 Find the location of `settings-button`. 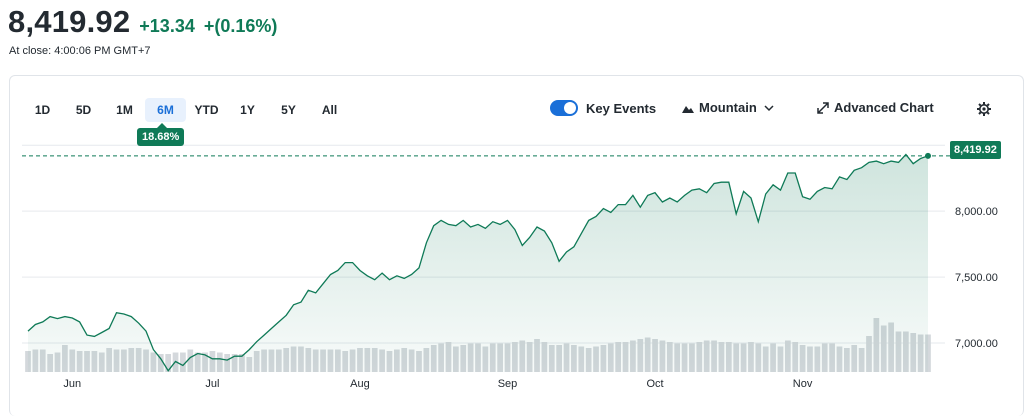

settings-button is located at coordinates (984, 109).